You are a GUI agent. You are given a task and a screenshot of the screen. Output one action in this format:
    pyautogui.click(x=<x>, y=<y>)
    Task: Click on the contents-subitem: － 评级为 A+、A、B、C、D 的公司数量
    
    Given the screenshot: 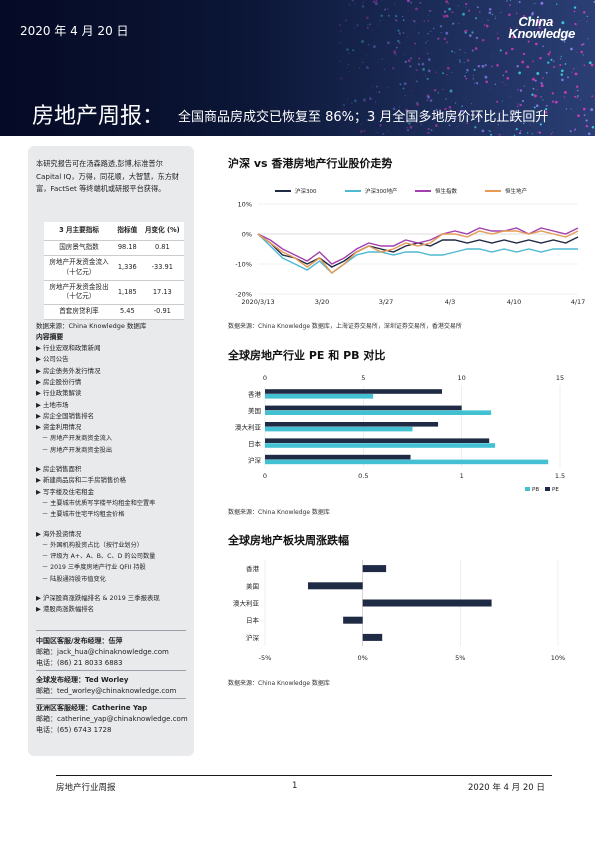 What is the action you would take?
    pyautogui.click(x=99, y=557)
    